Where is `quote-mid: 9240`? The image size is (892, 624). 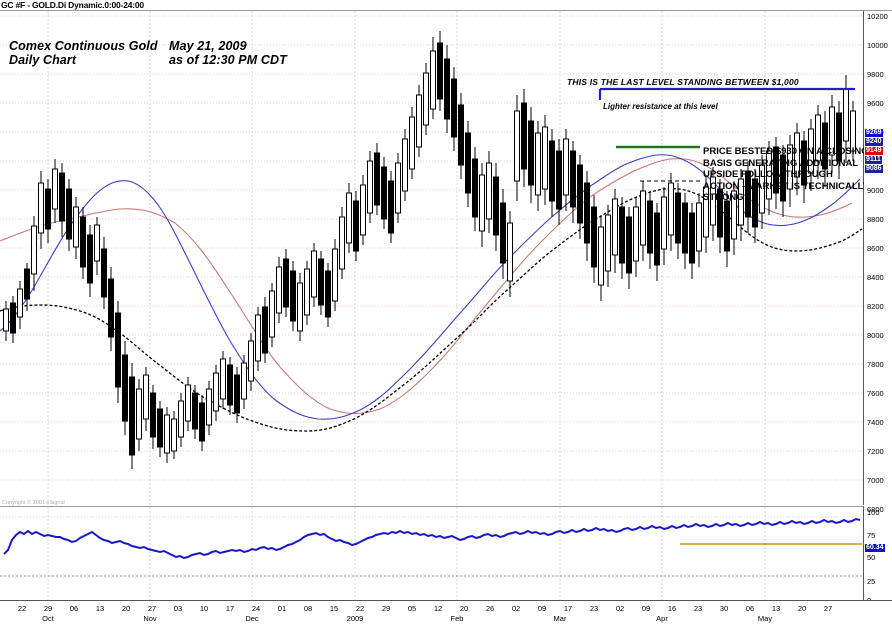 quote-mid: 9240 is located at coordinates (874, 142).